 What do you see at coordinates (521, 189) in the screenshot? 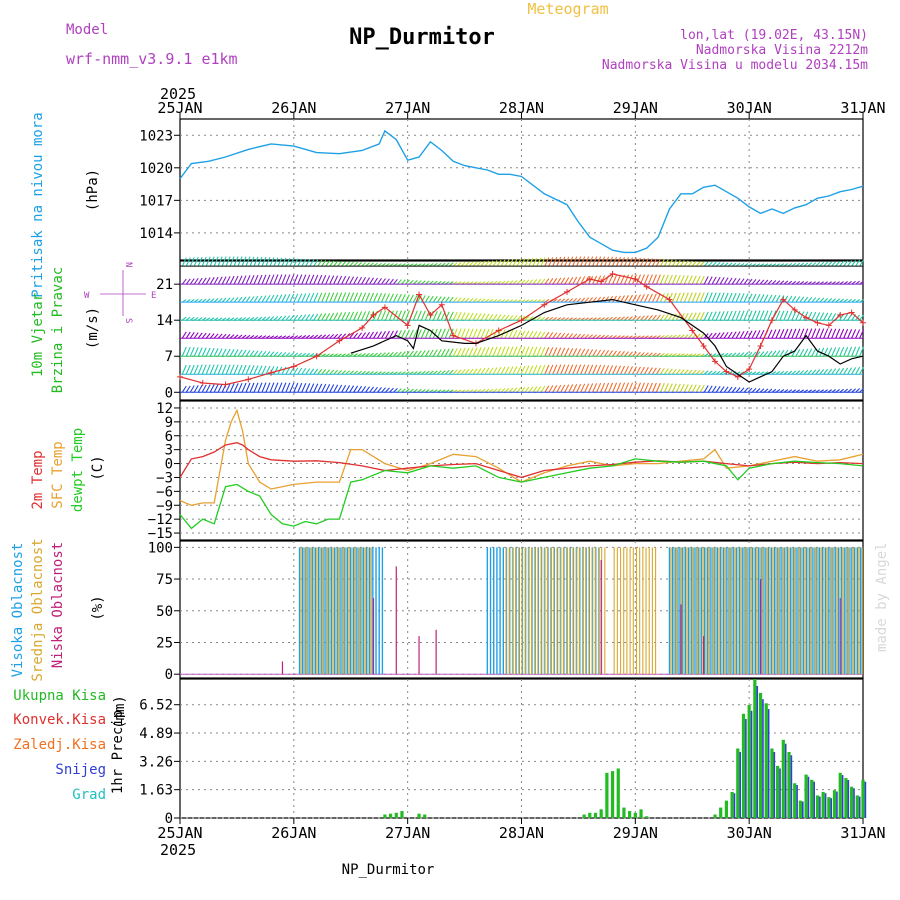
I see `pressure-panel-frame` at bounding box center [521, 189].